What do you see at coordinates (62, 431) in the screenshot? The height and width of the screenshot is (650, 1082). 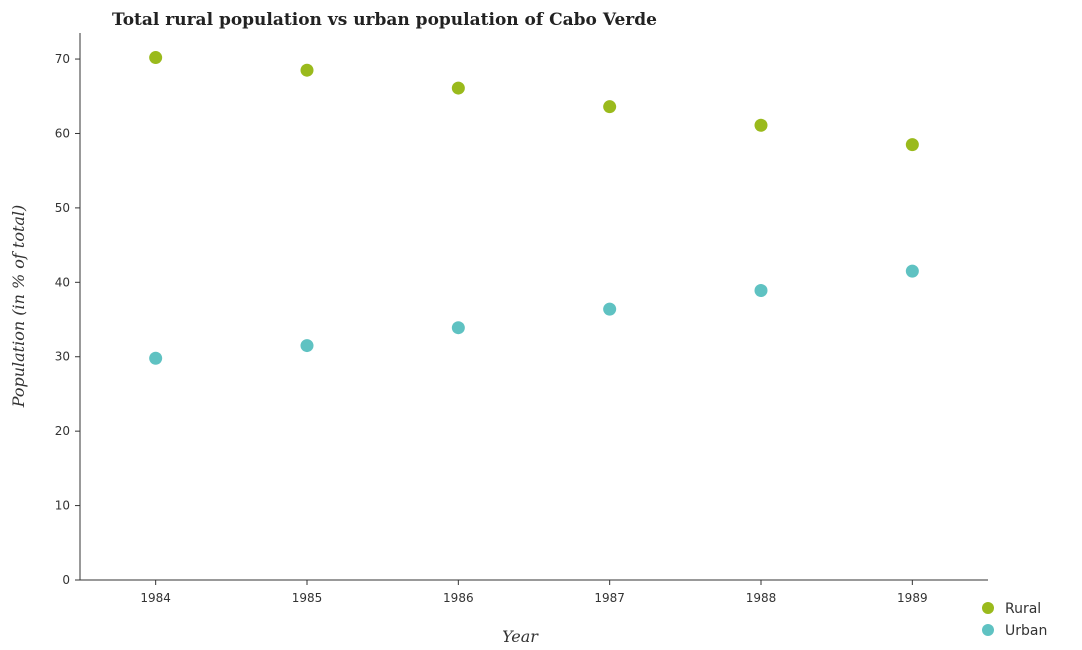 I see `y-tick-label: 20` at bounding box center [62, 431].